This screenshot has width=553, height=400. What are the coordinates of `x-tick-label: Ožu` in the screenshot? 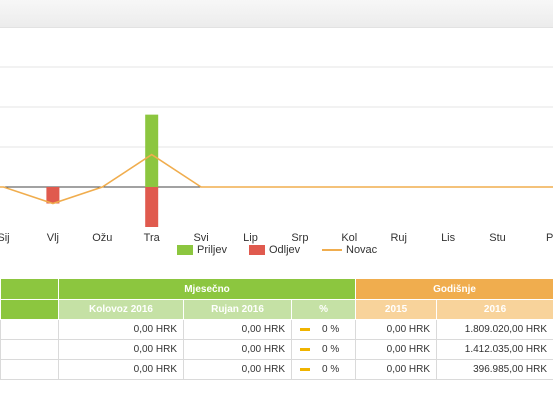 It's located at (102, 238).